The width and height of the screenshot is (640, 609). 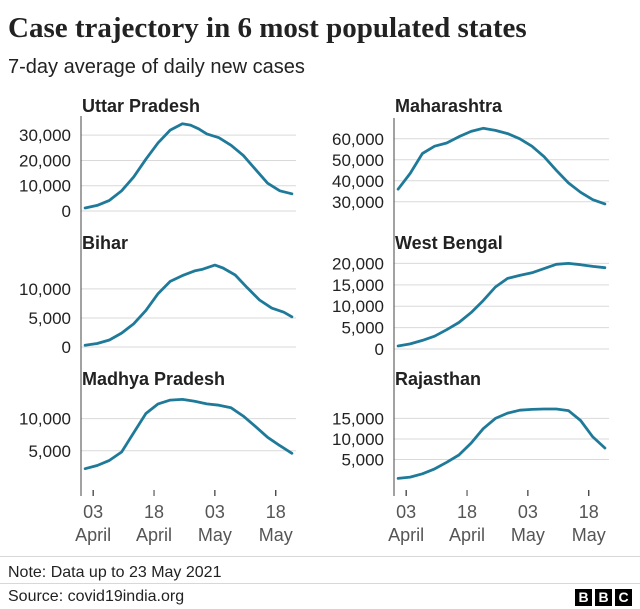 I want to click on source-credit: Source: covid19india.org, so click(x=96, y=596).